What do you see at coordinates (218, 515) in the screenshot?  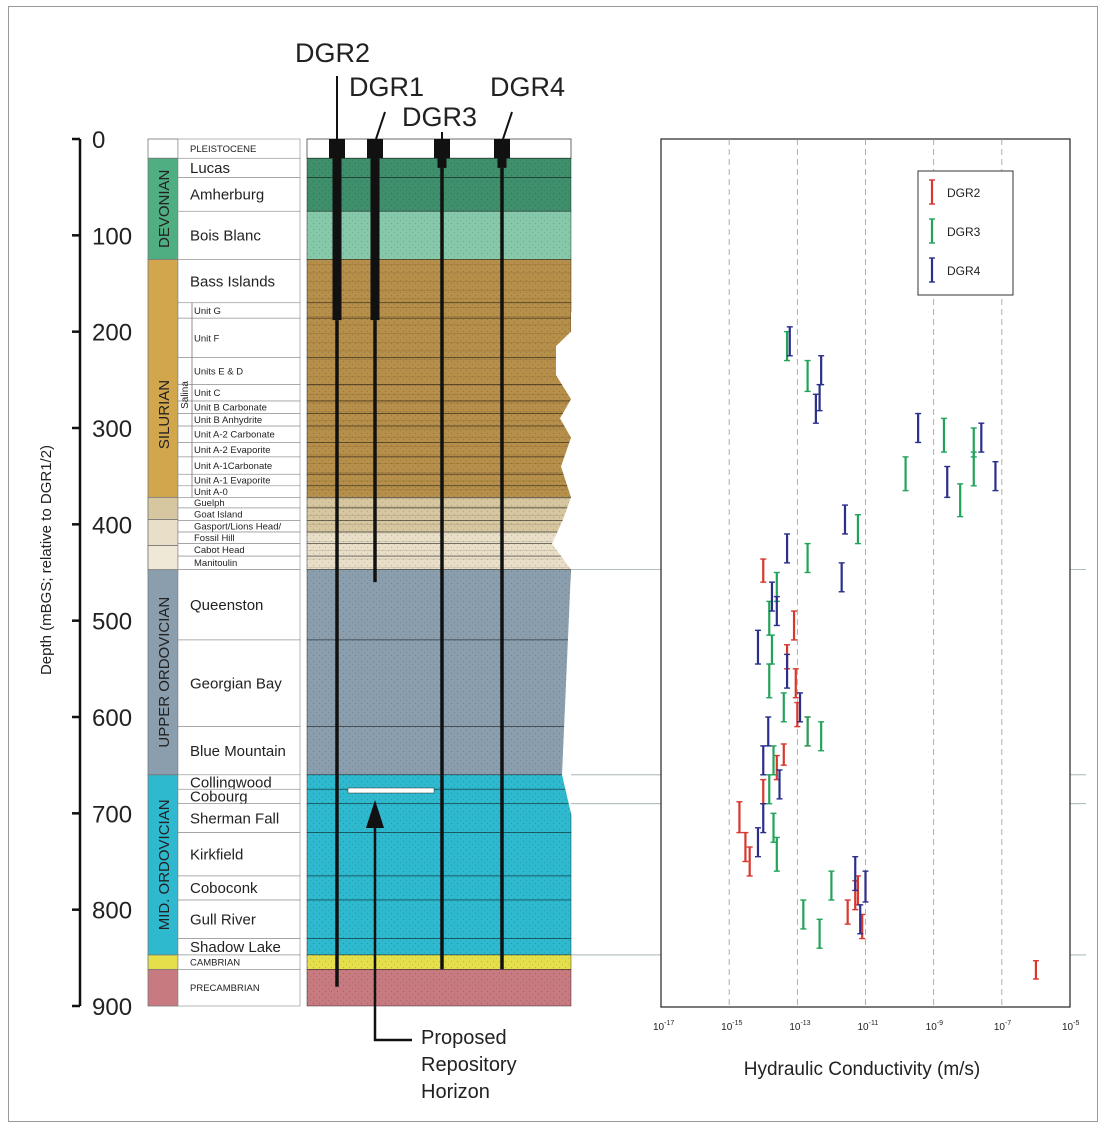 I see `formation-label: Goat Island` at bounding box center [218, 515].